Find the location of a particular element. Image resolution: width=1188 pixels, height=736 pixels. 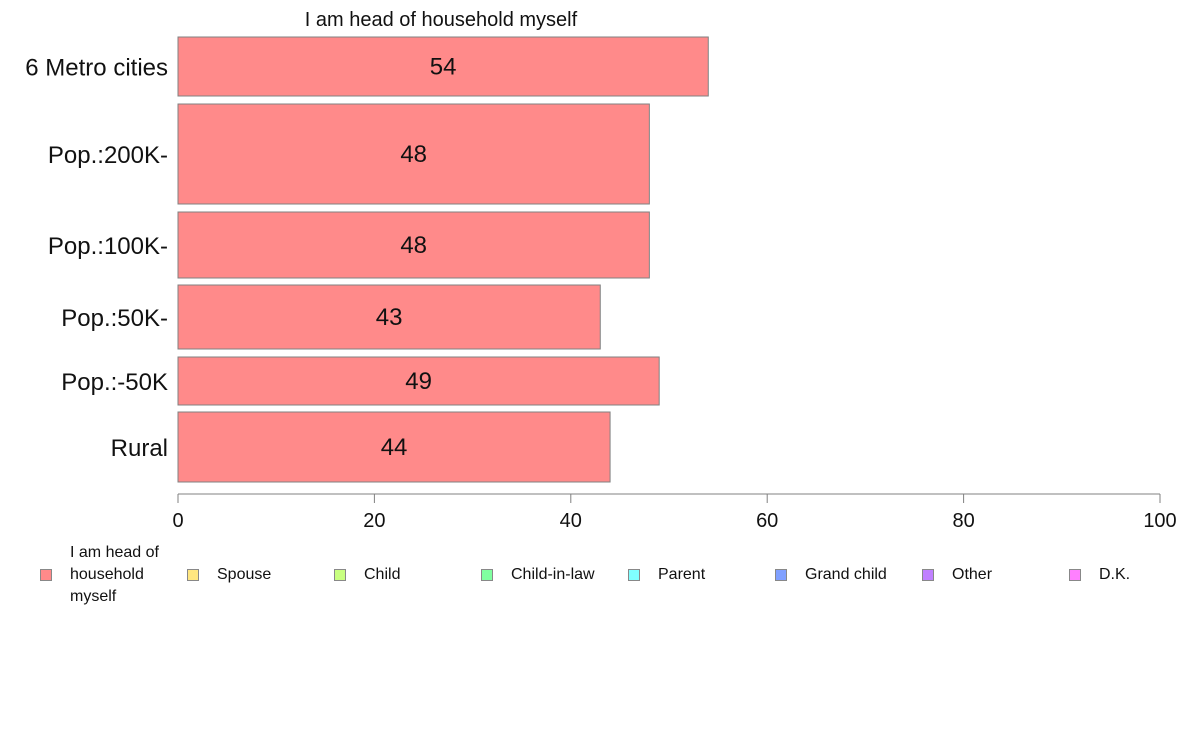

legend-label: Parent is located at coordinates (682, 574).